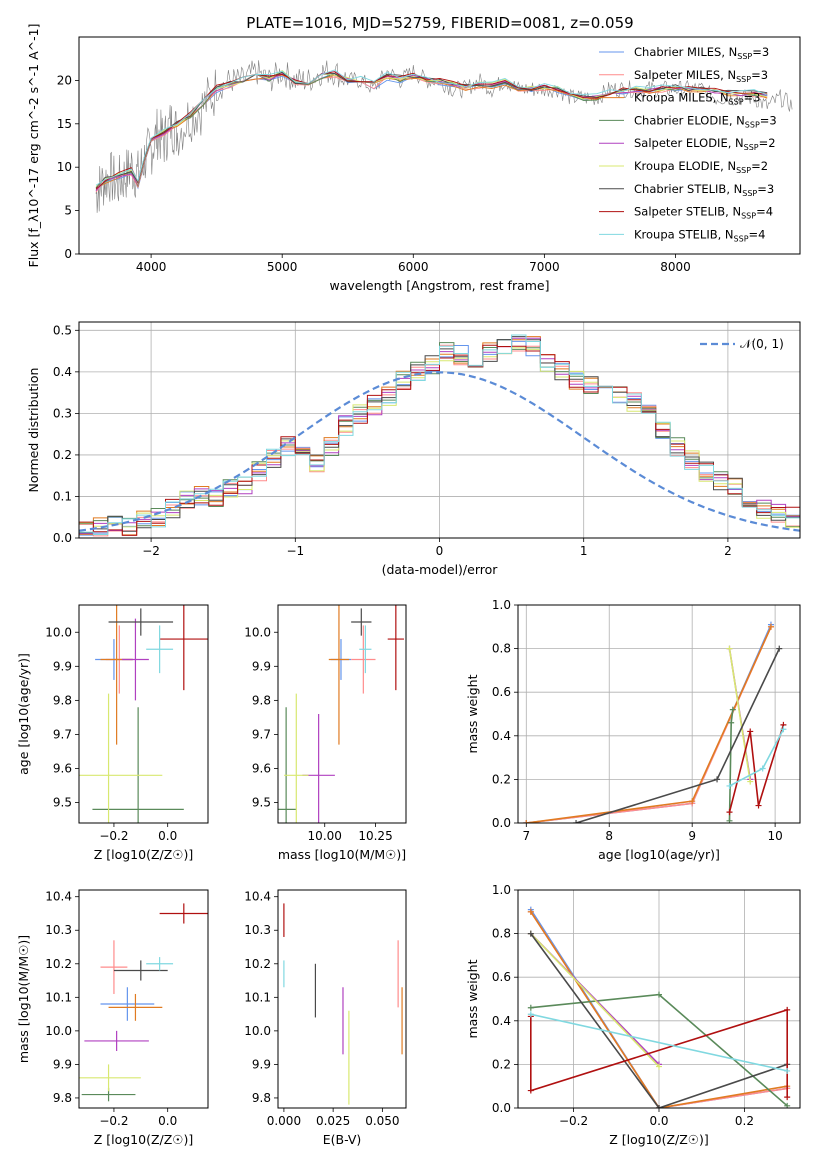 Image resolution: width=819 pixels, height=1170 pixels. Describe the element at coordinates (325, 836) in the screenshot. I see `x-tick-label: 10.00` at that location.